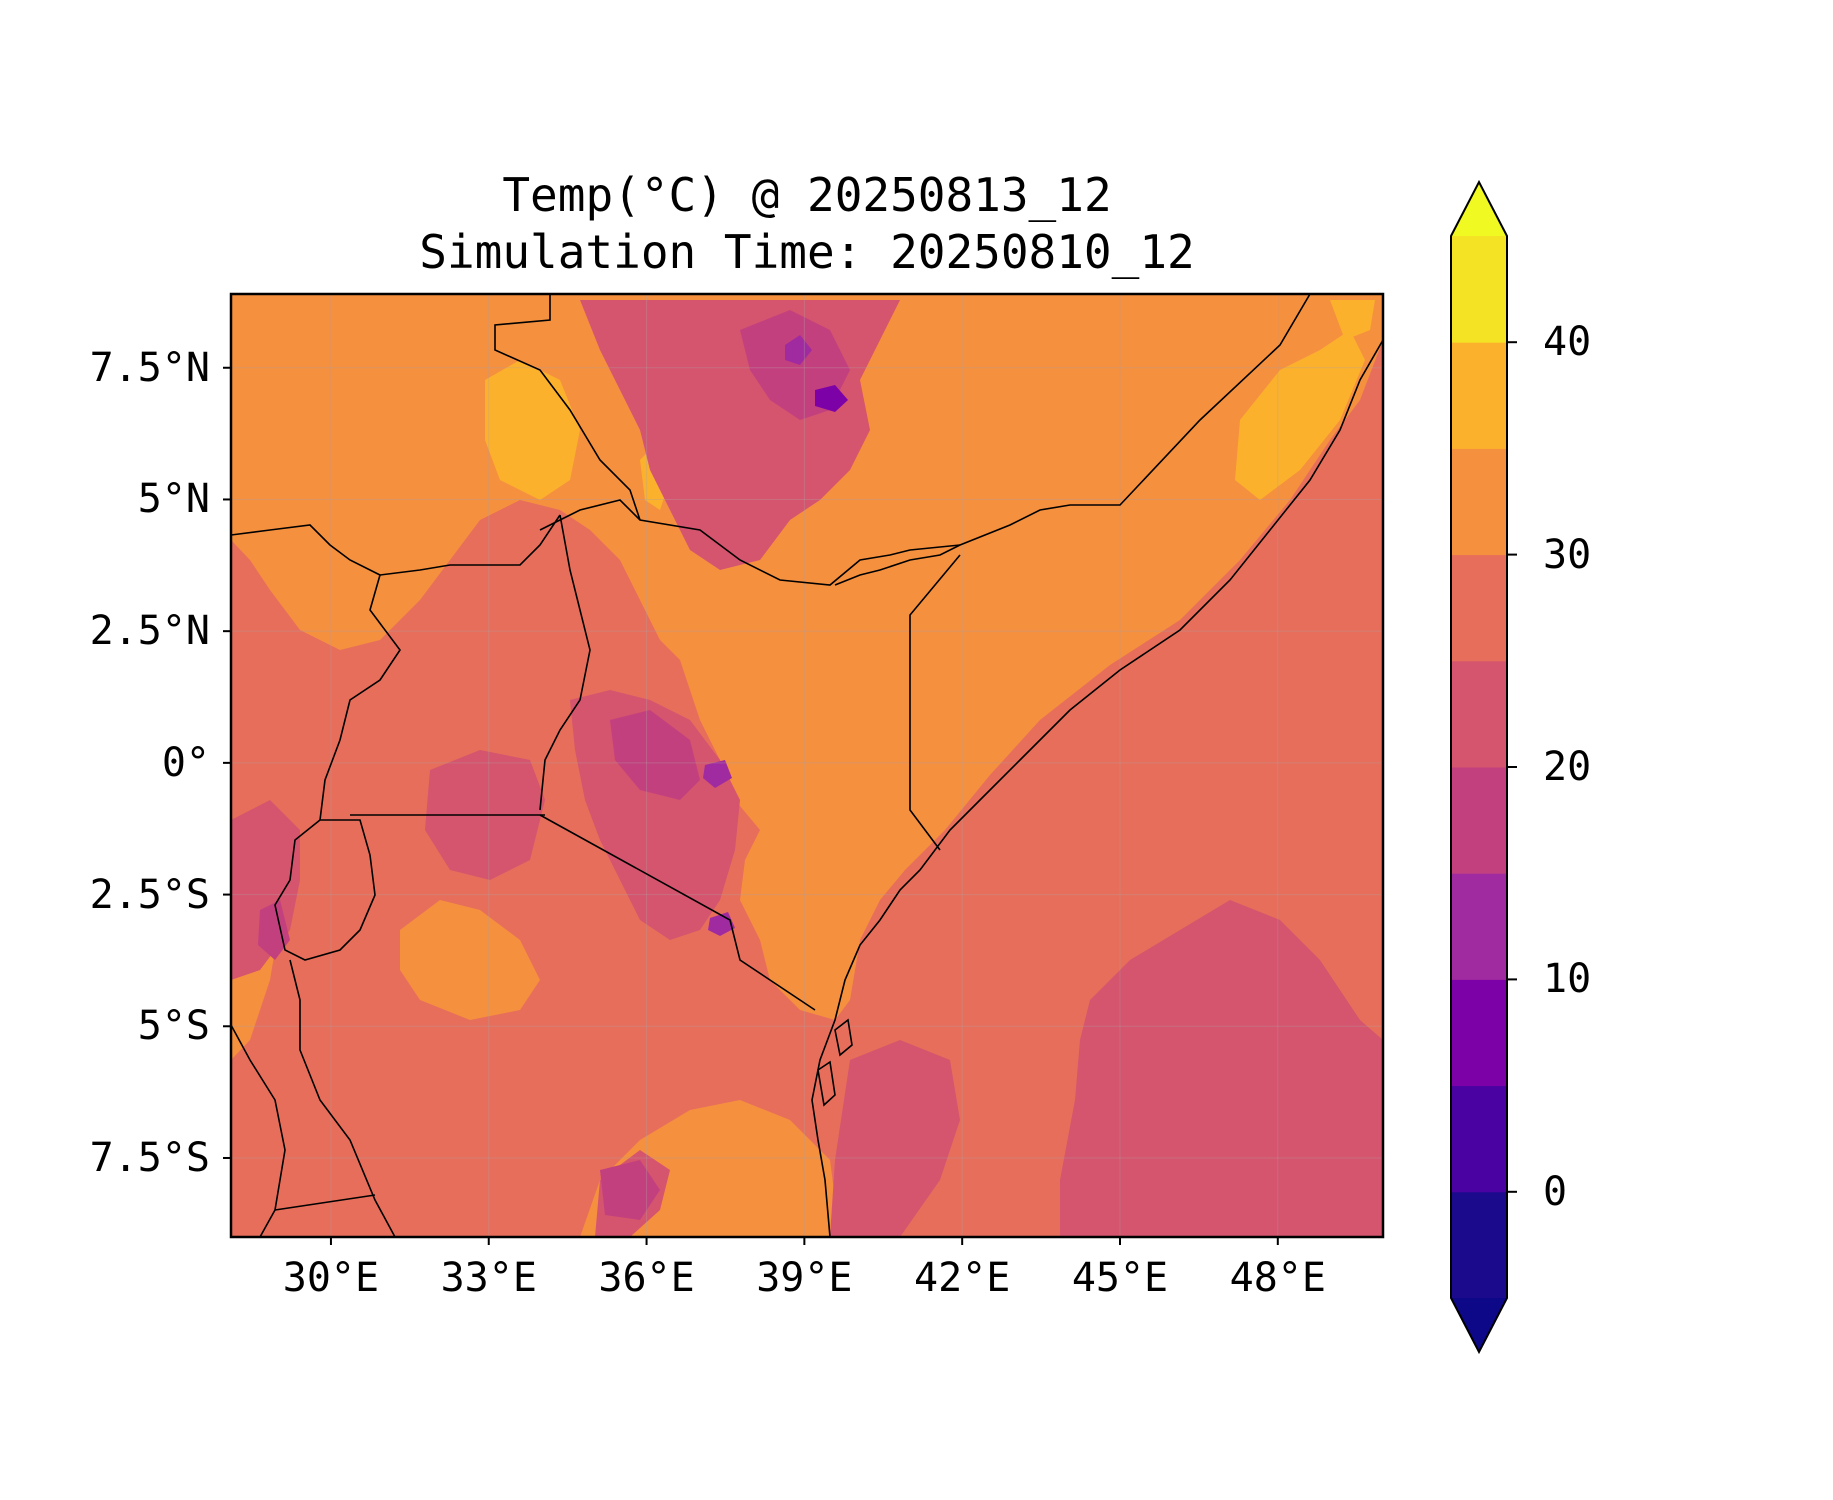 This screenshot has height=1500, width=1833. Describe the element at coordinates (895, 1138) in the screenshot. I see `temp-band-20-25-coastal-south` at that location.